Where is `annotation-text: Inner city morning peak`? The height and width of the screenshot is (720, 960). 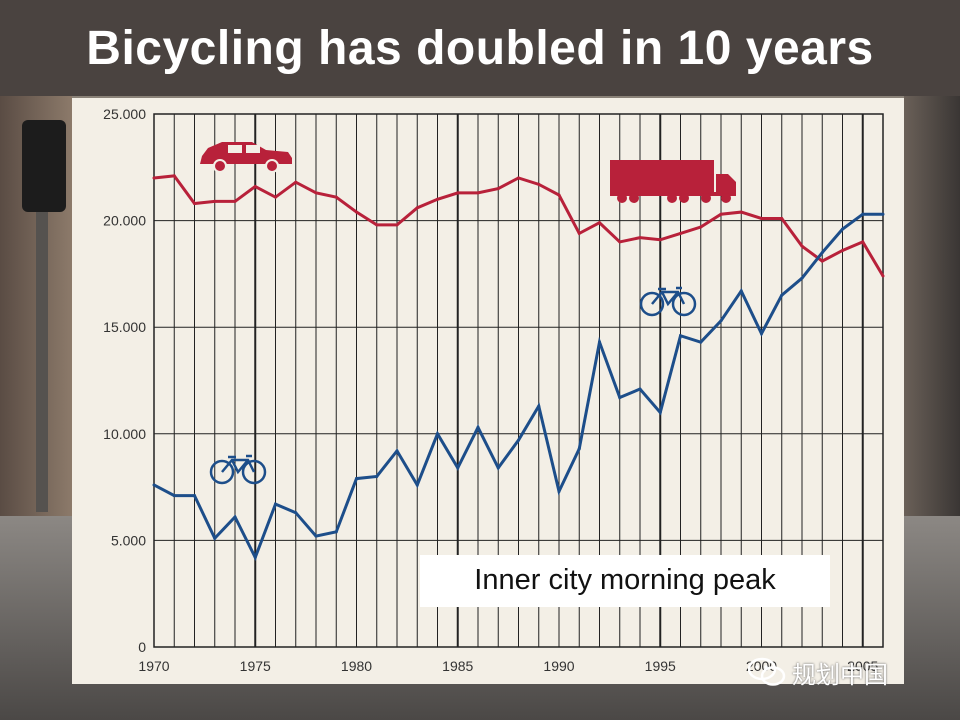
annotation-text: Inner city morning peak is located at coordinates (625, 580).